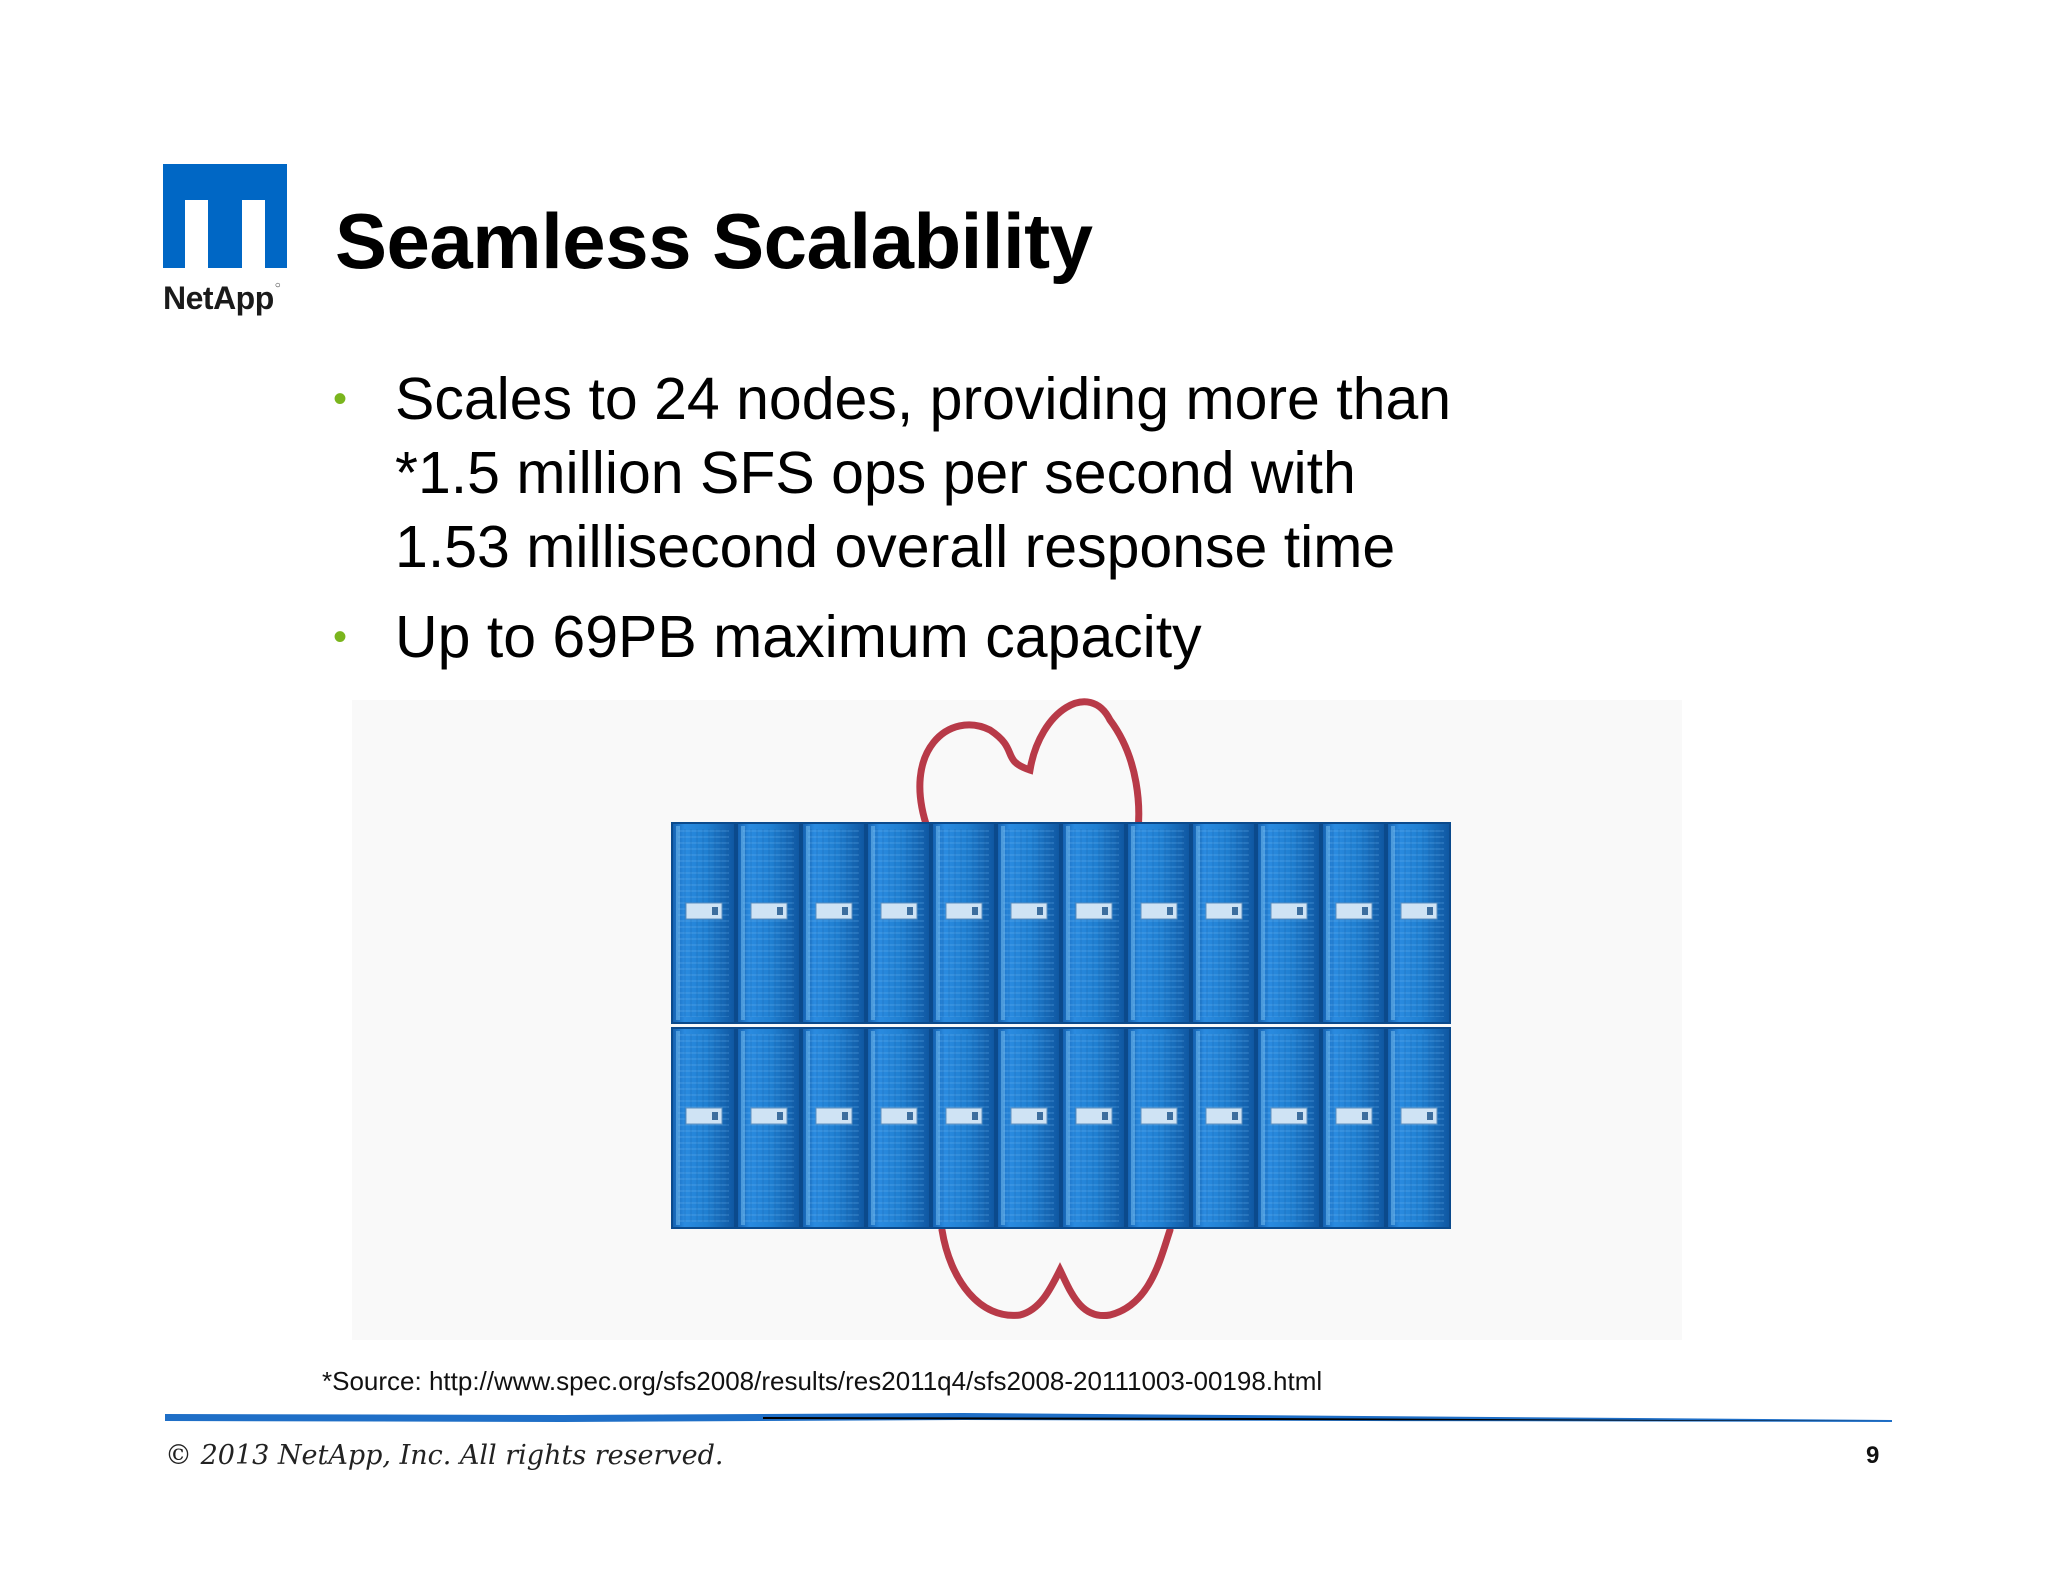 The image size is (2048, 1582). What do you see at coordinates (1028, 1418) in the screenshot?
I see `footer-divider` at bounding box center [1028, 1418].